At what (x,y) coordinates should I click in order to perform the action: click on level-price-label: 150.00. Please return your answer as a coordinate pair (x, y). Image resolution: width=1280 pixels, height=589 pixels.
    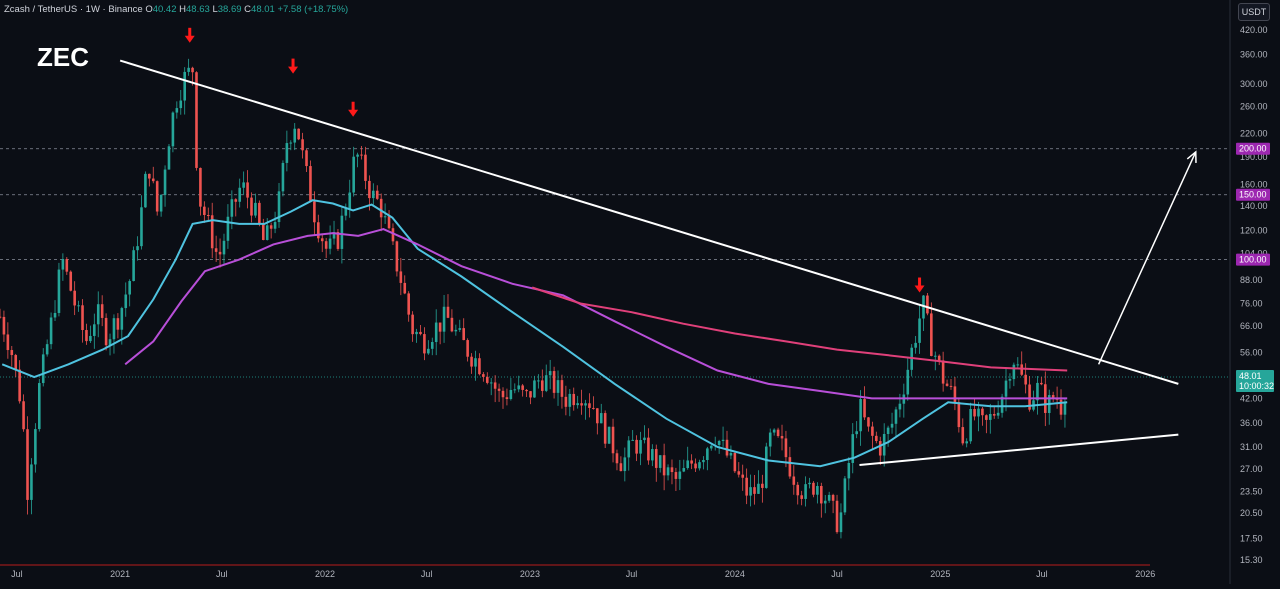
    Looking at the image, I should click on (1253, 195).